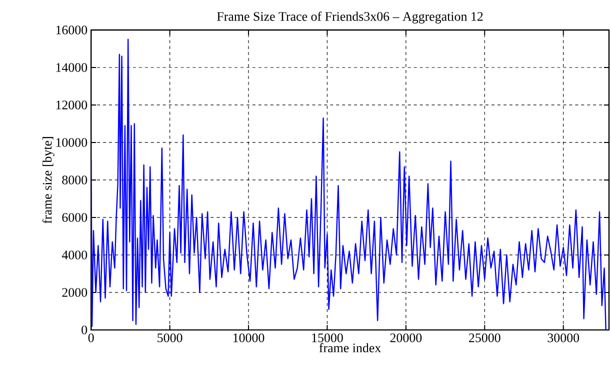 Image resolution: width=611 pixels, height=380 pixels. I want to click on x-tick-label: 20000, so click(406, 337).